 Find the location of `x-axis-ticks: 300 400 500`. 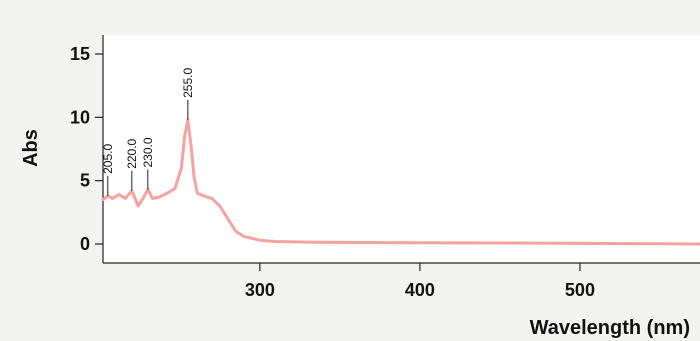

x-axis-ticks: 300 400 500 is located at coordinates (420, 281).